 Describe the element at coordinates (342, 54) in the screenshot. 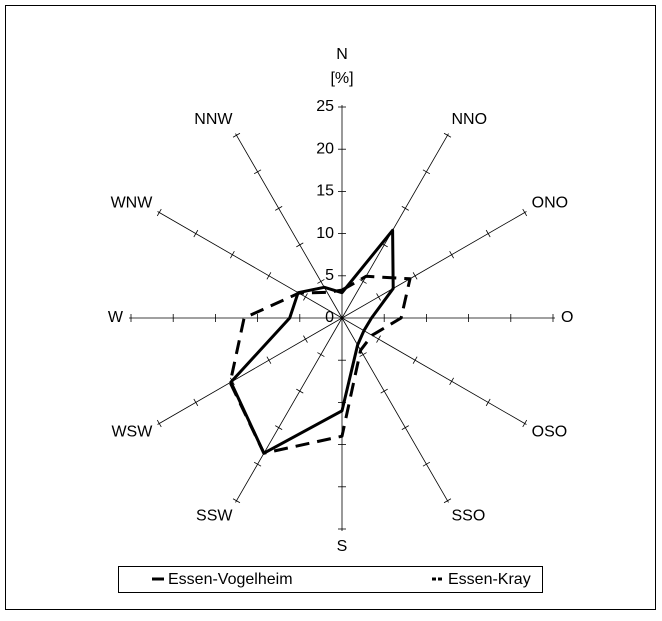

I see `category-label: N` at that location.